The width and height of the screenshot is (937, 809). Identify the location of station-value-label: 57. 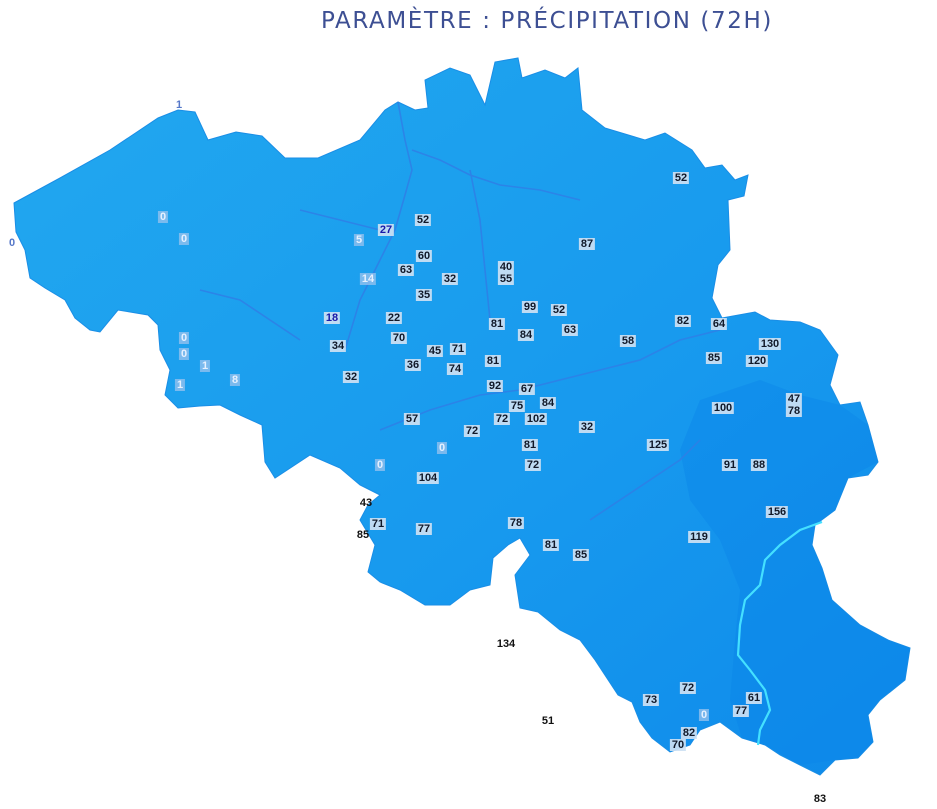
(412, 419).